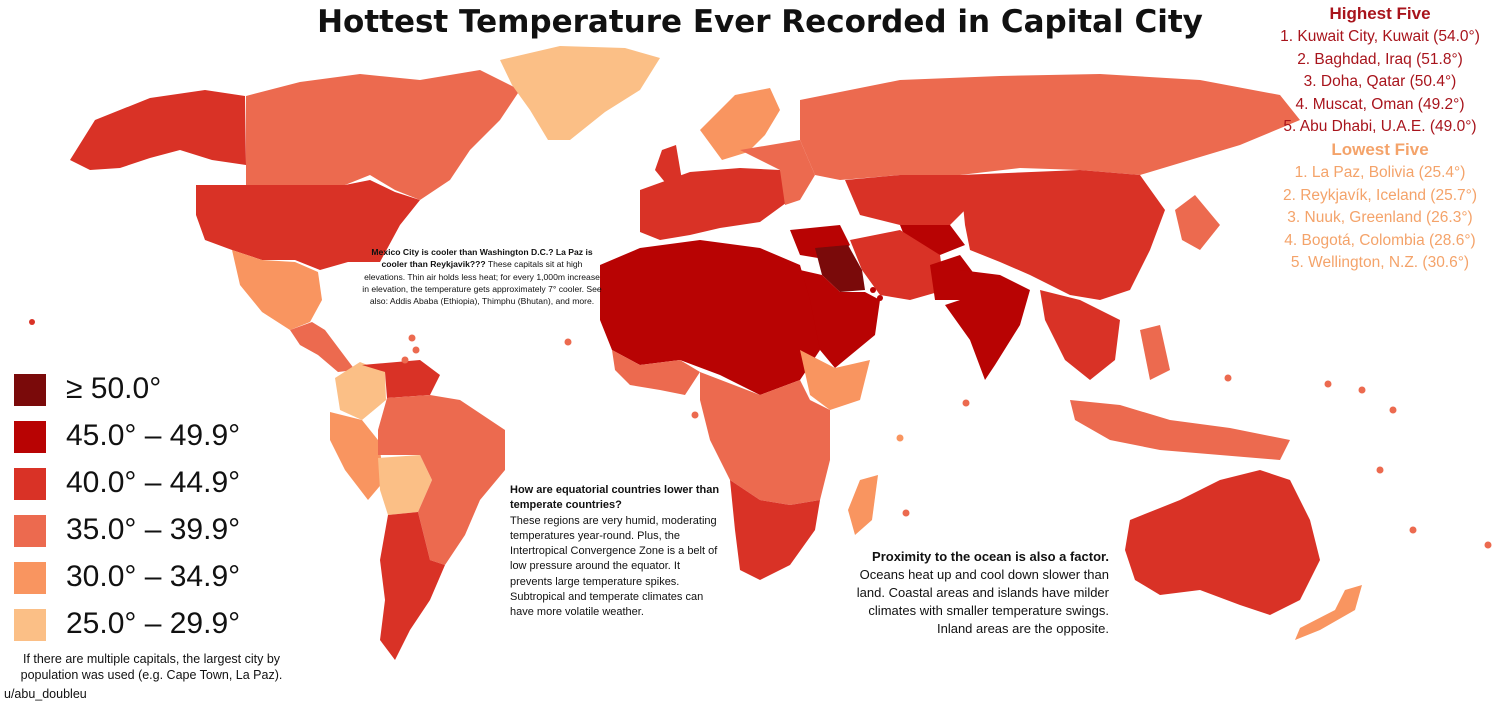  What do you see at coordinates (1155, 352) in the screenshot?
I see `region-philippines` at bounding box center [1155, 352].